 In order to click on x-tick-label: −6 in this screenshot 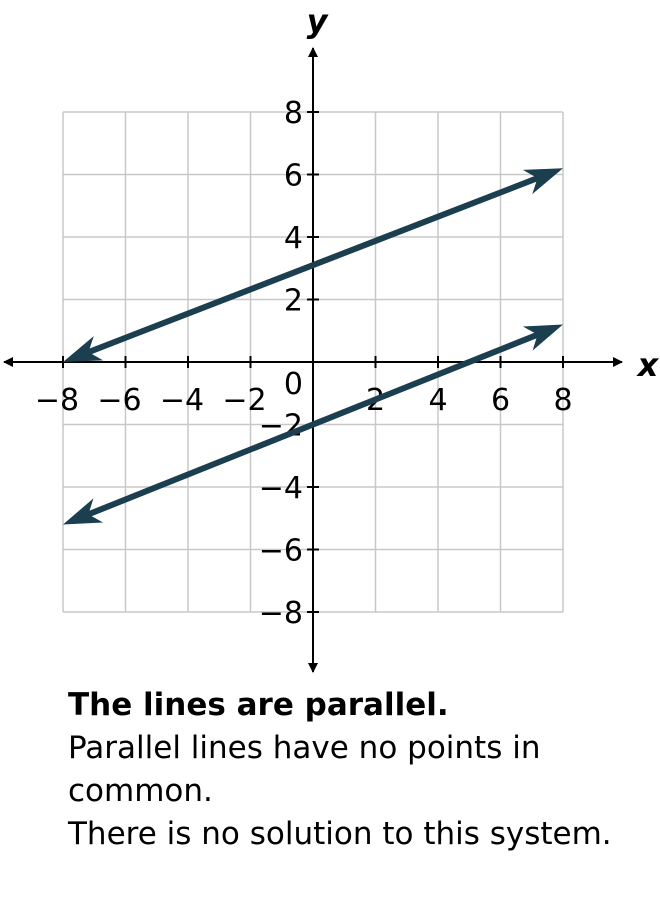, I will do `click(119, 400)`.